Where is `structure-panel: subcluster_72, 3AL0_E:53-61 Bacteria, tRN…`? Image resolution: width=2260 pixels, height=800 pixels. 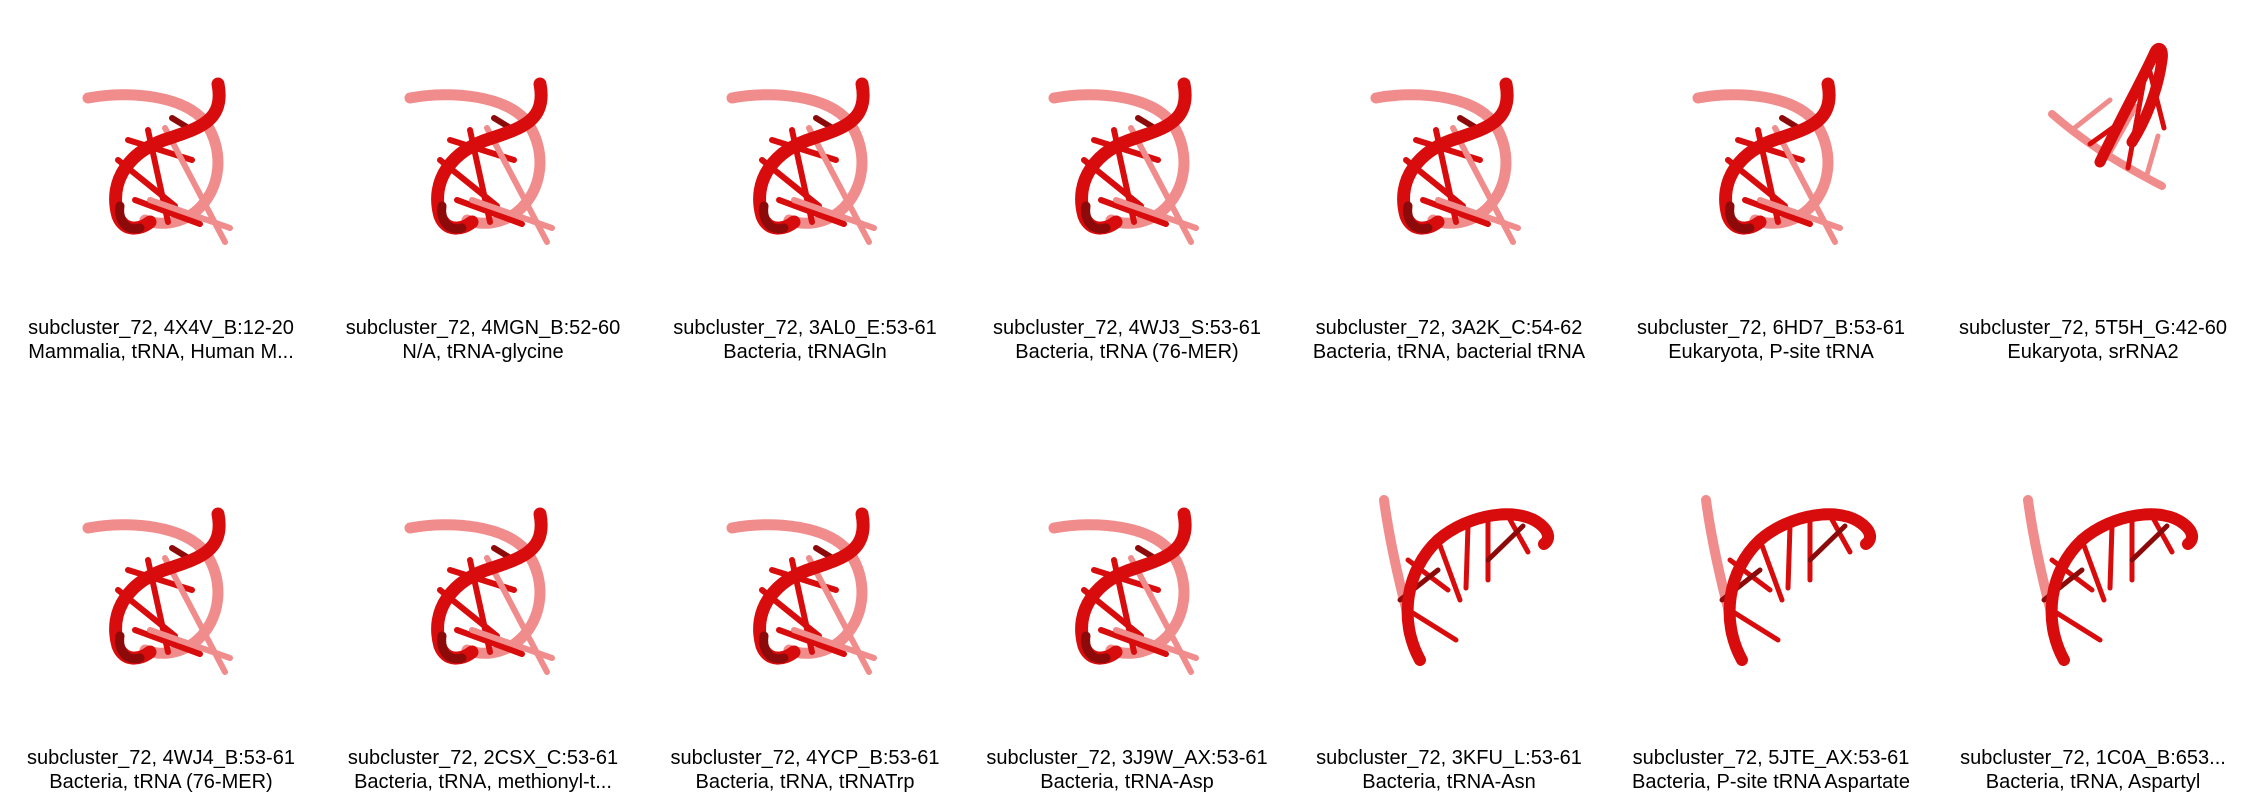 structure-panel: subcluster_72, 3AL0_E:53-61 Bacteria, tRN… is located at coordinates (805, 185).